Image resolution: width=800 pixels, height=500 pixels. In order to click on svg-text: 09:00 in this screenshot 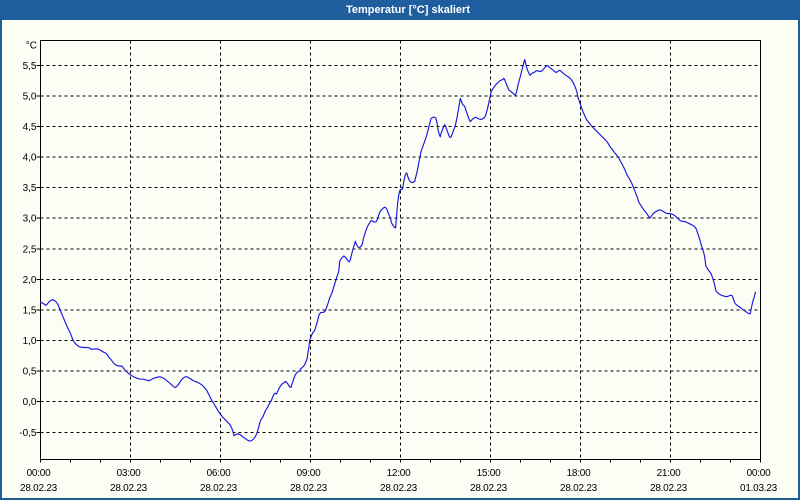, I will do `click(309, 473)`.